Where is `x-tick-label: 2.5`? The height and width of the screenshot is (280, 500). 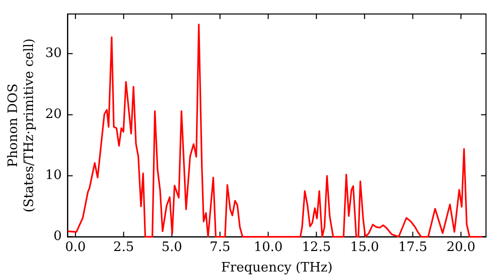 x-tick-label: 2.5 is located at coordinates (123, 247).